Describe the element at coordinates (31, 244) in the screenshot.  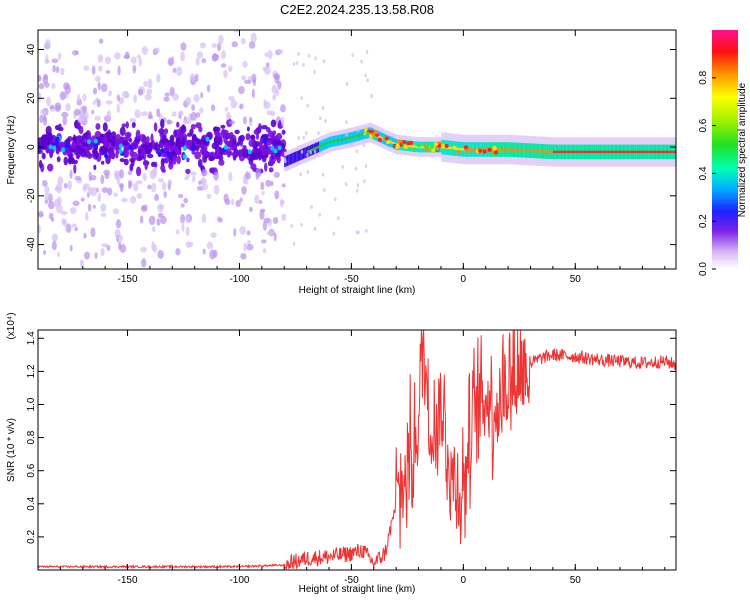
I see `spectrogram-ytick-label: -40` at that location.